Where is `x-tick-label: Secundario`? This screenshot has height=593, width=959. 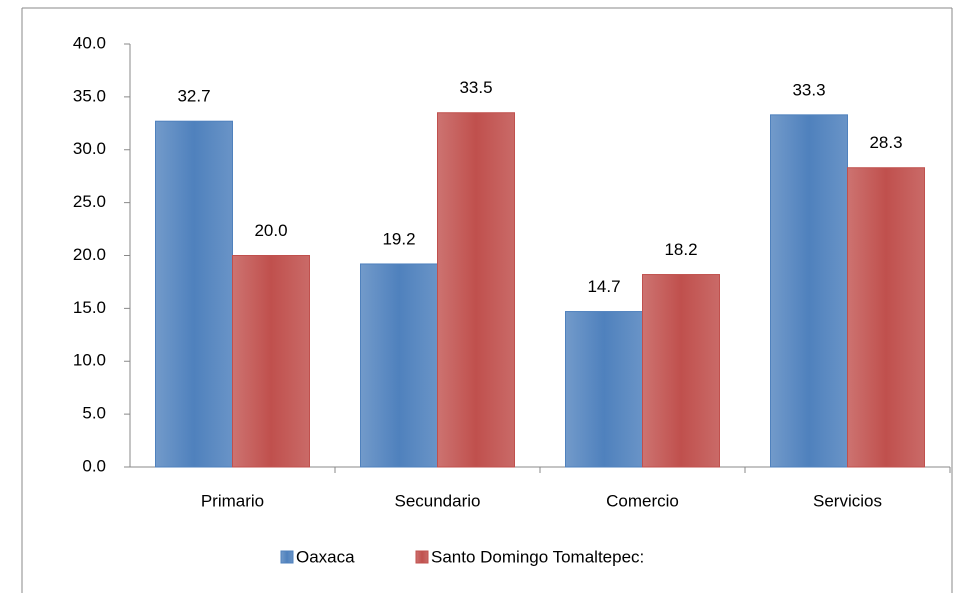 x-tick-label: Secundario is located at coordinates (437, 500).